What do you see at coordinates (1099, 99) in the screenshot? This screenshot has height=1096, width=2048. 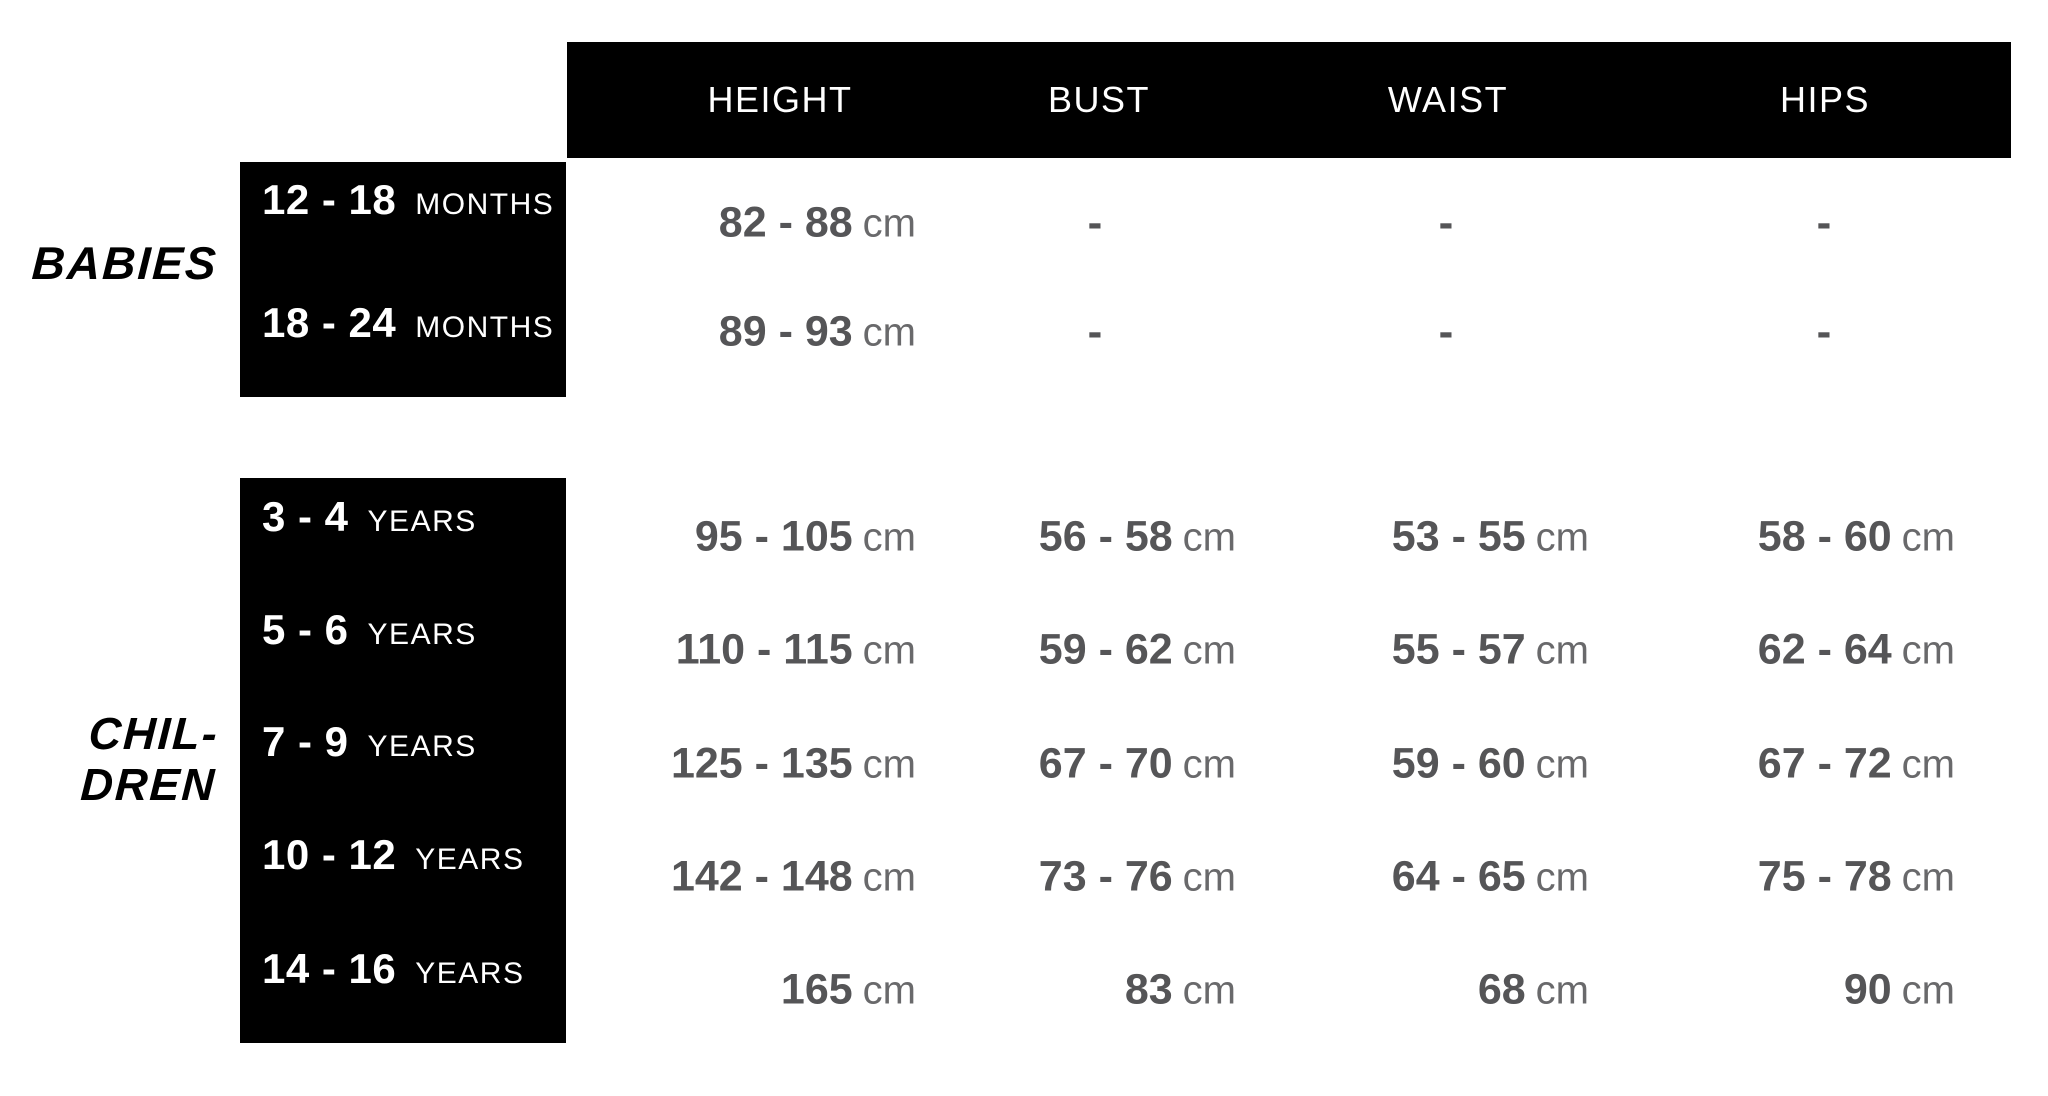 I see `column-header-bust: BUST` at bounding box center [1099, 99].